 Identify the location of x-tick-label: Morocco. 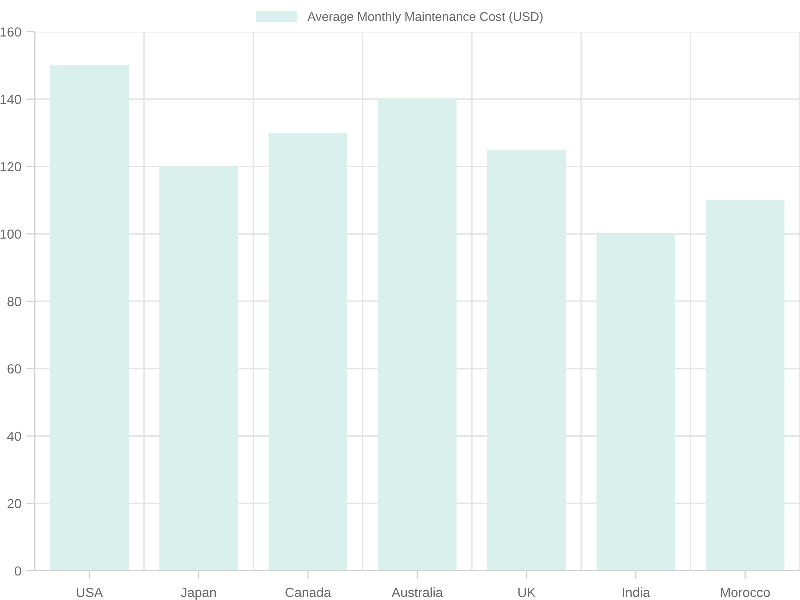
(745, 593).